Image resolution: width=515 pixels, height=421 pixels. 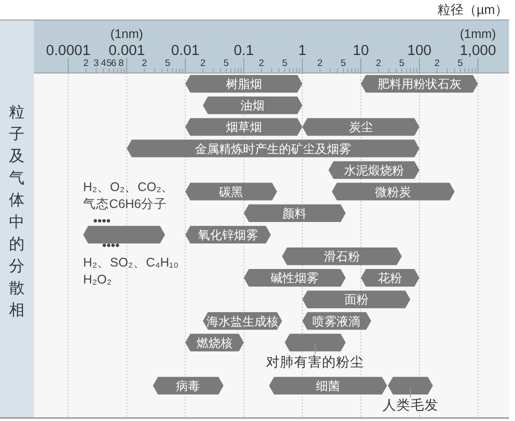 I want to click on x-tick-label: 1, so click(x=302, y=51).